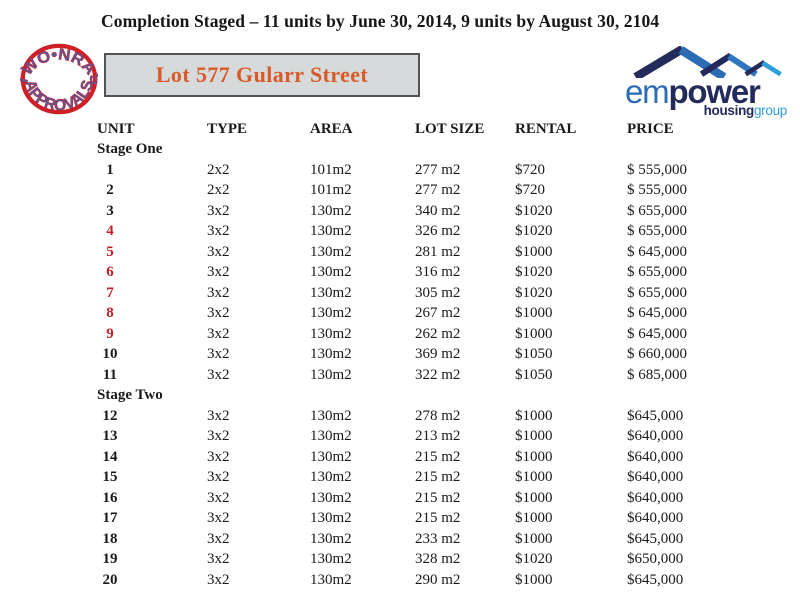 The width and height of the screenshot is (800, 600). Describe the element at coordinates (152, 313) in the screenshot. I see `unit-cell: 8` at that location.